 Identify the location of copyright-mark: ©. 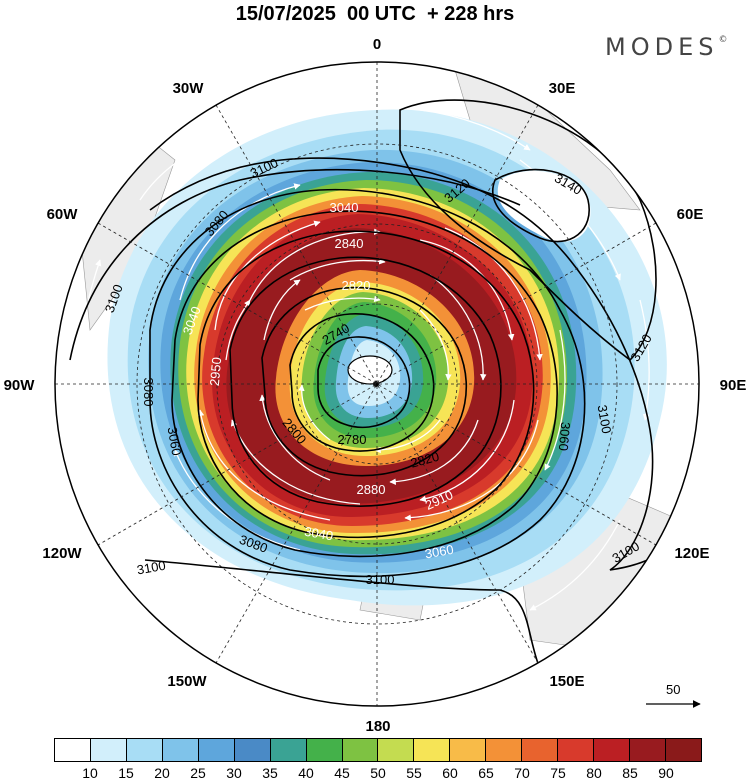
(723, 40).